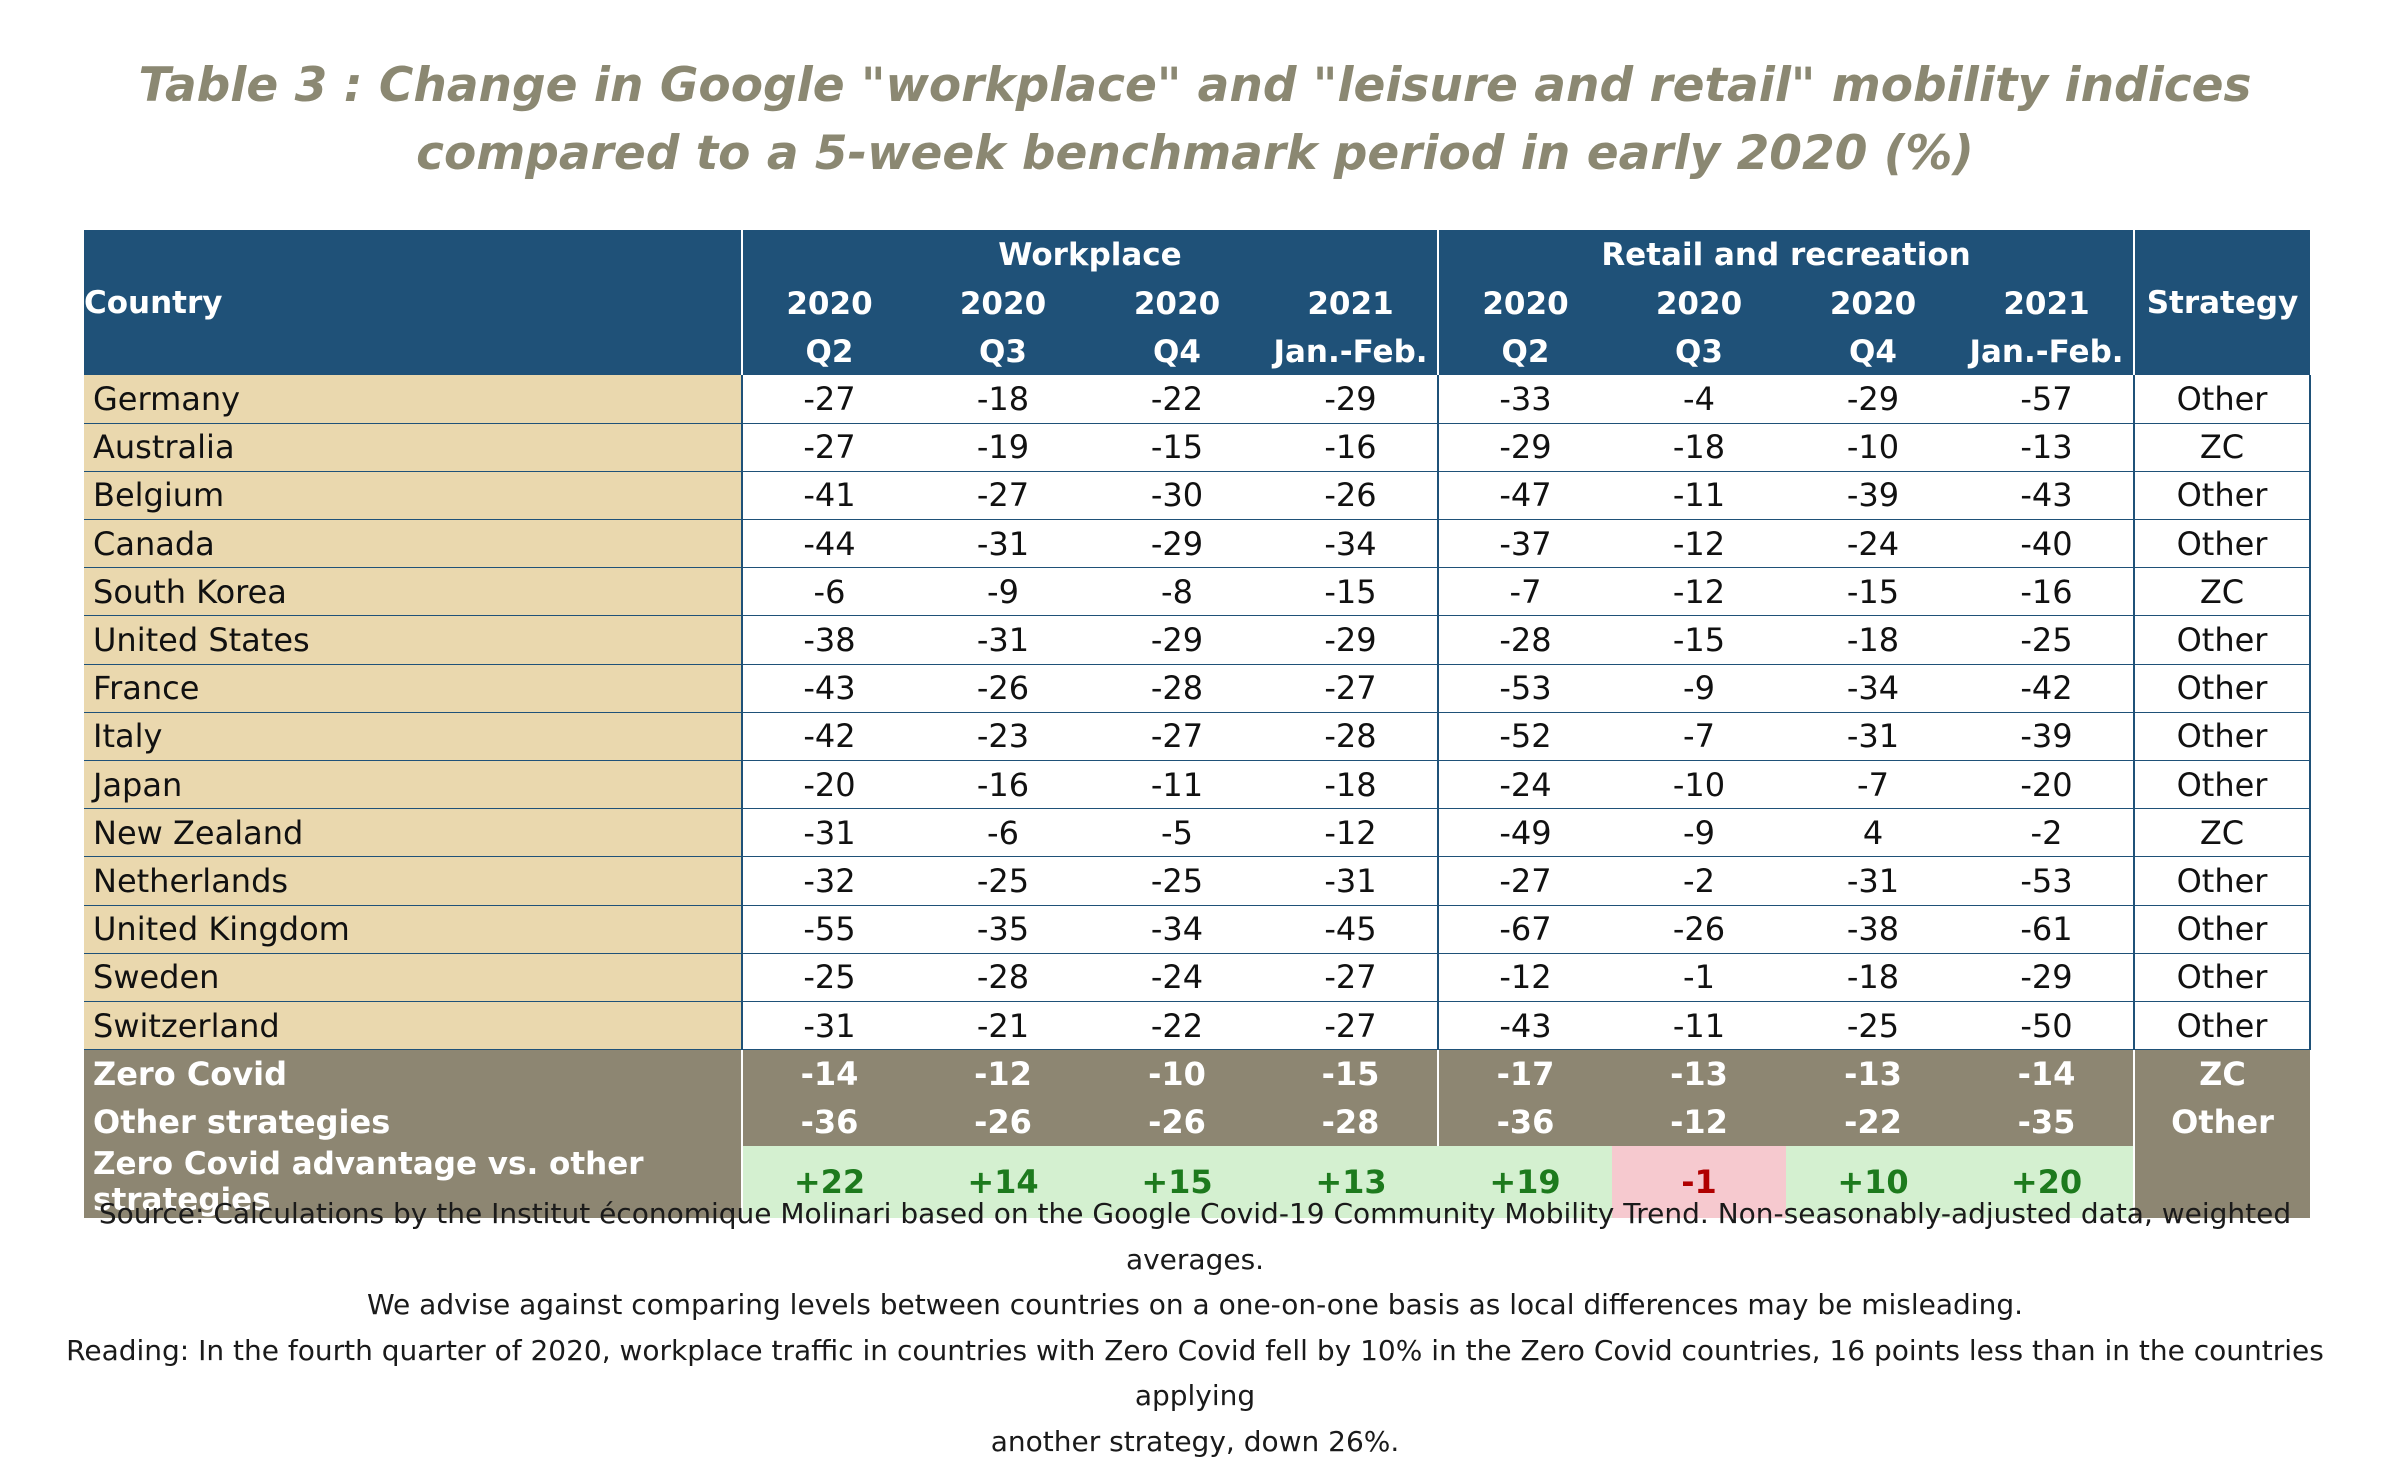 This screenshot has width=2390, height=1464. Describe the element at coordinates (1177, 495) in the screenshot. I see `value-cell: -30` at that location.